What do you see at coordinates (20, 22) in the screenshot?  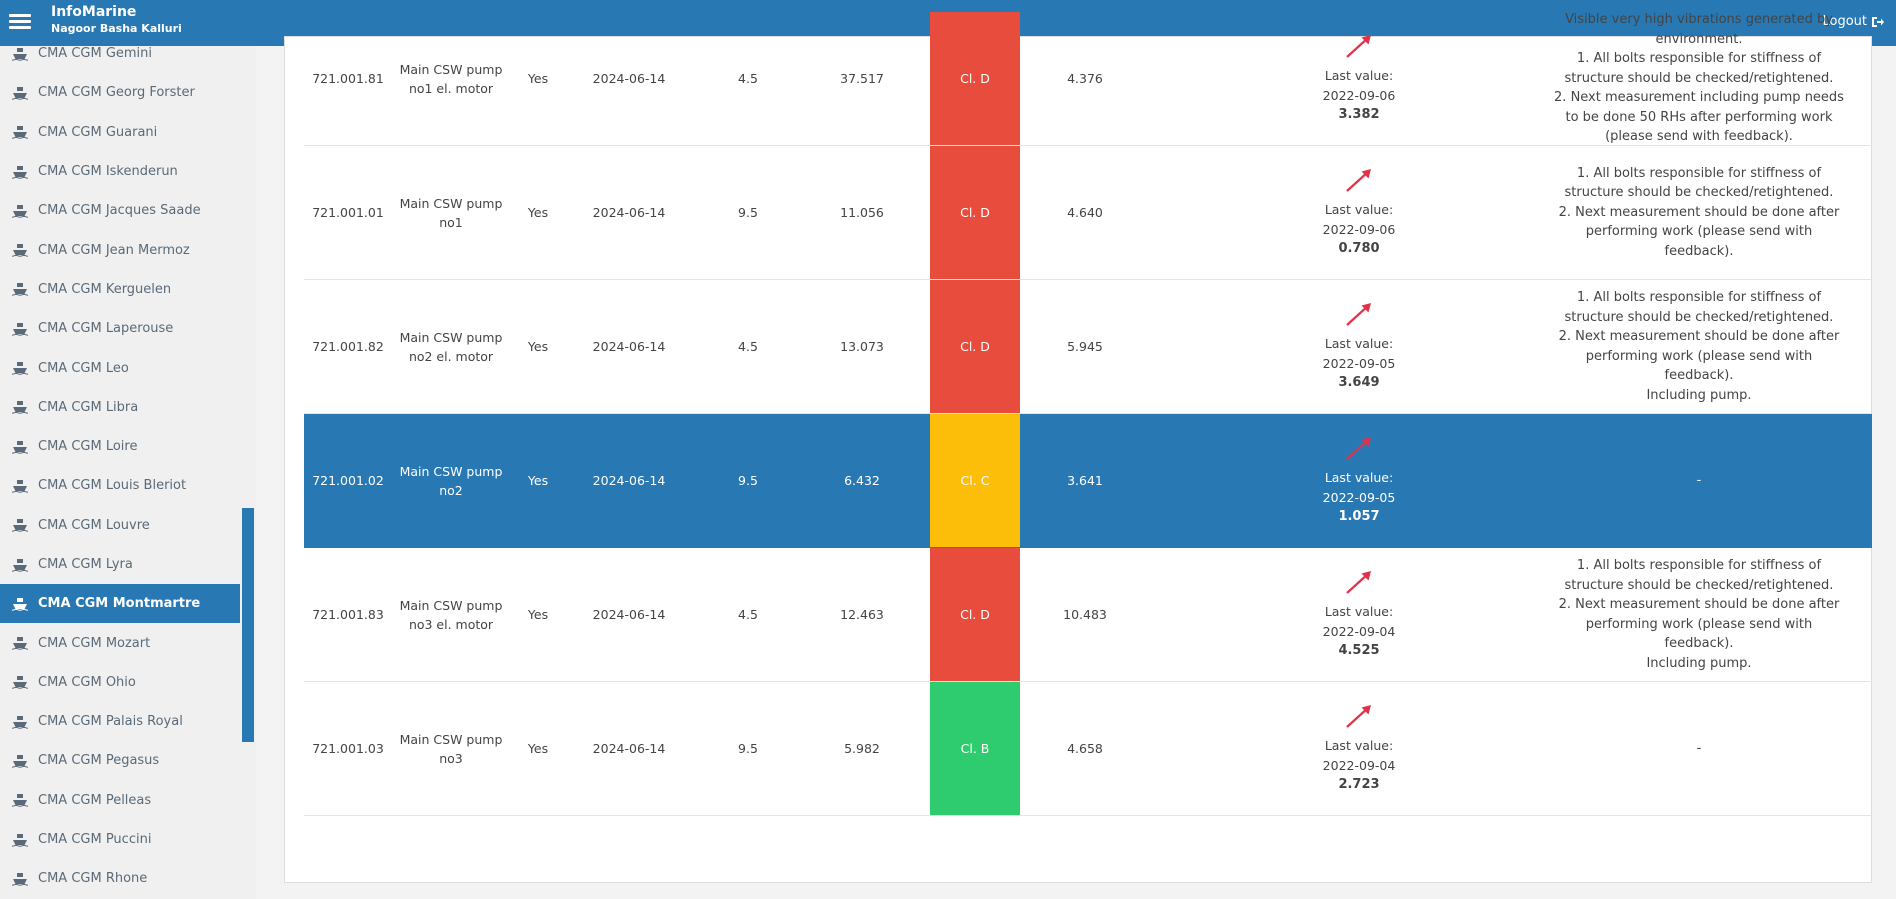 I see `hamburger-menu-icon` at bounding box center [20, 22].